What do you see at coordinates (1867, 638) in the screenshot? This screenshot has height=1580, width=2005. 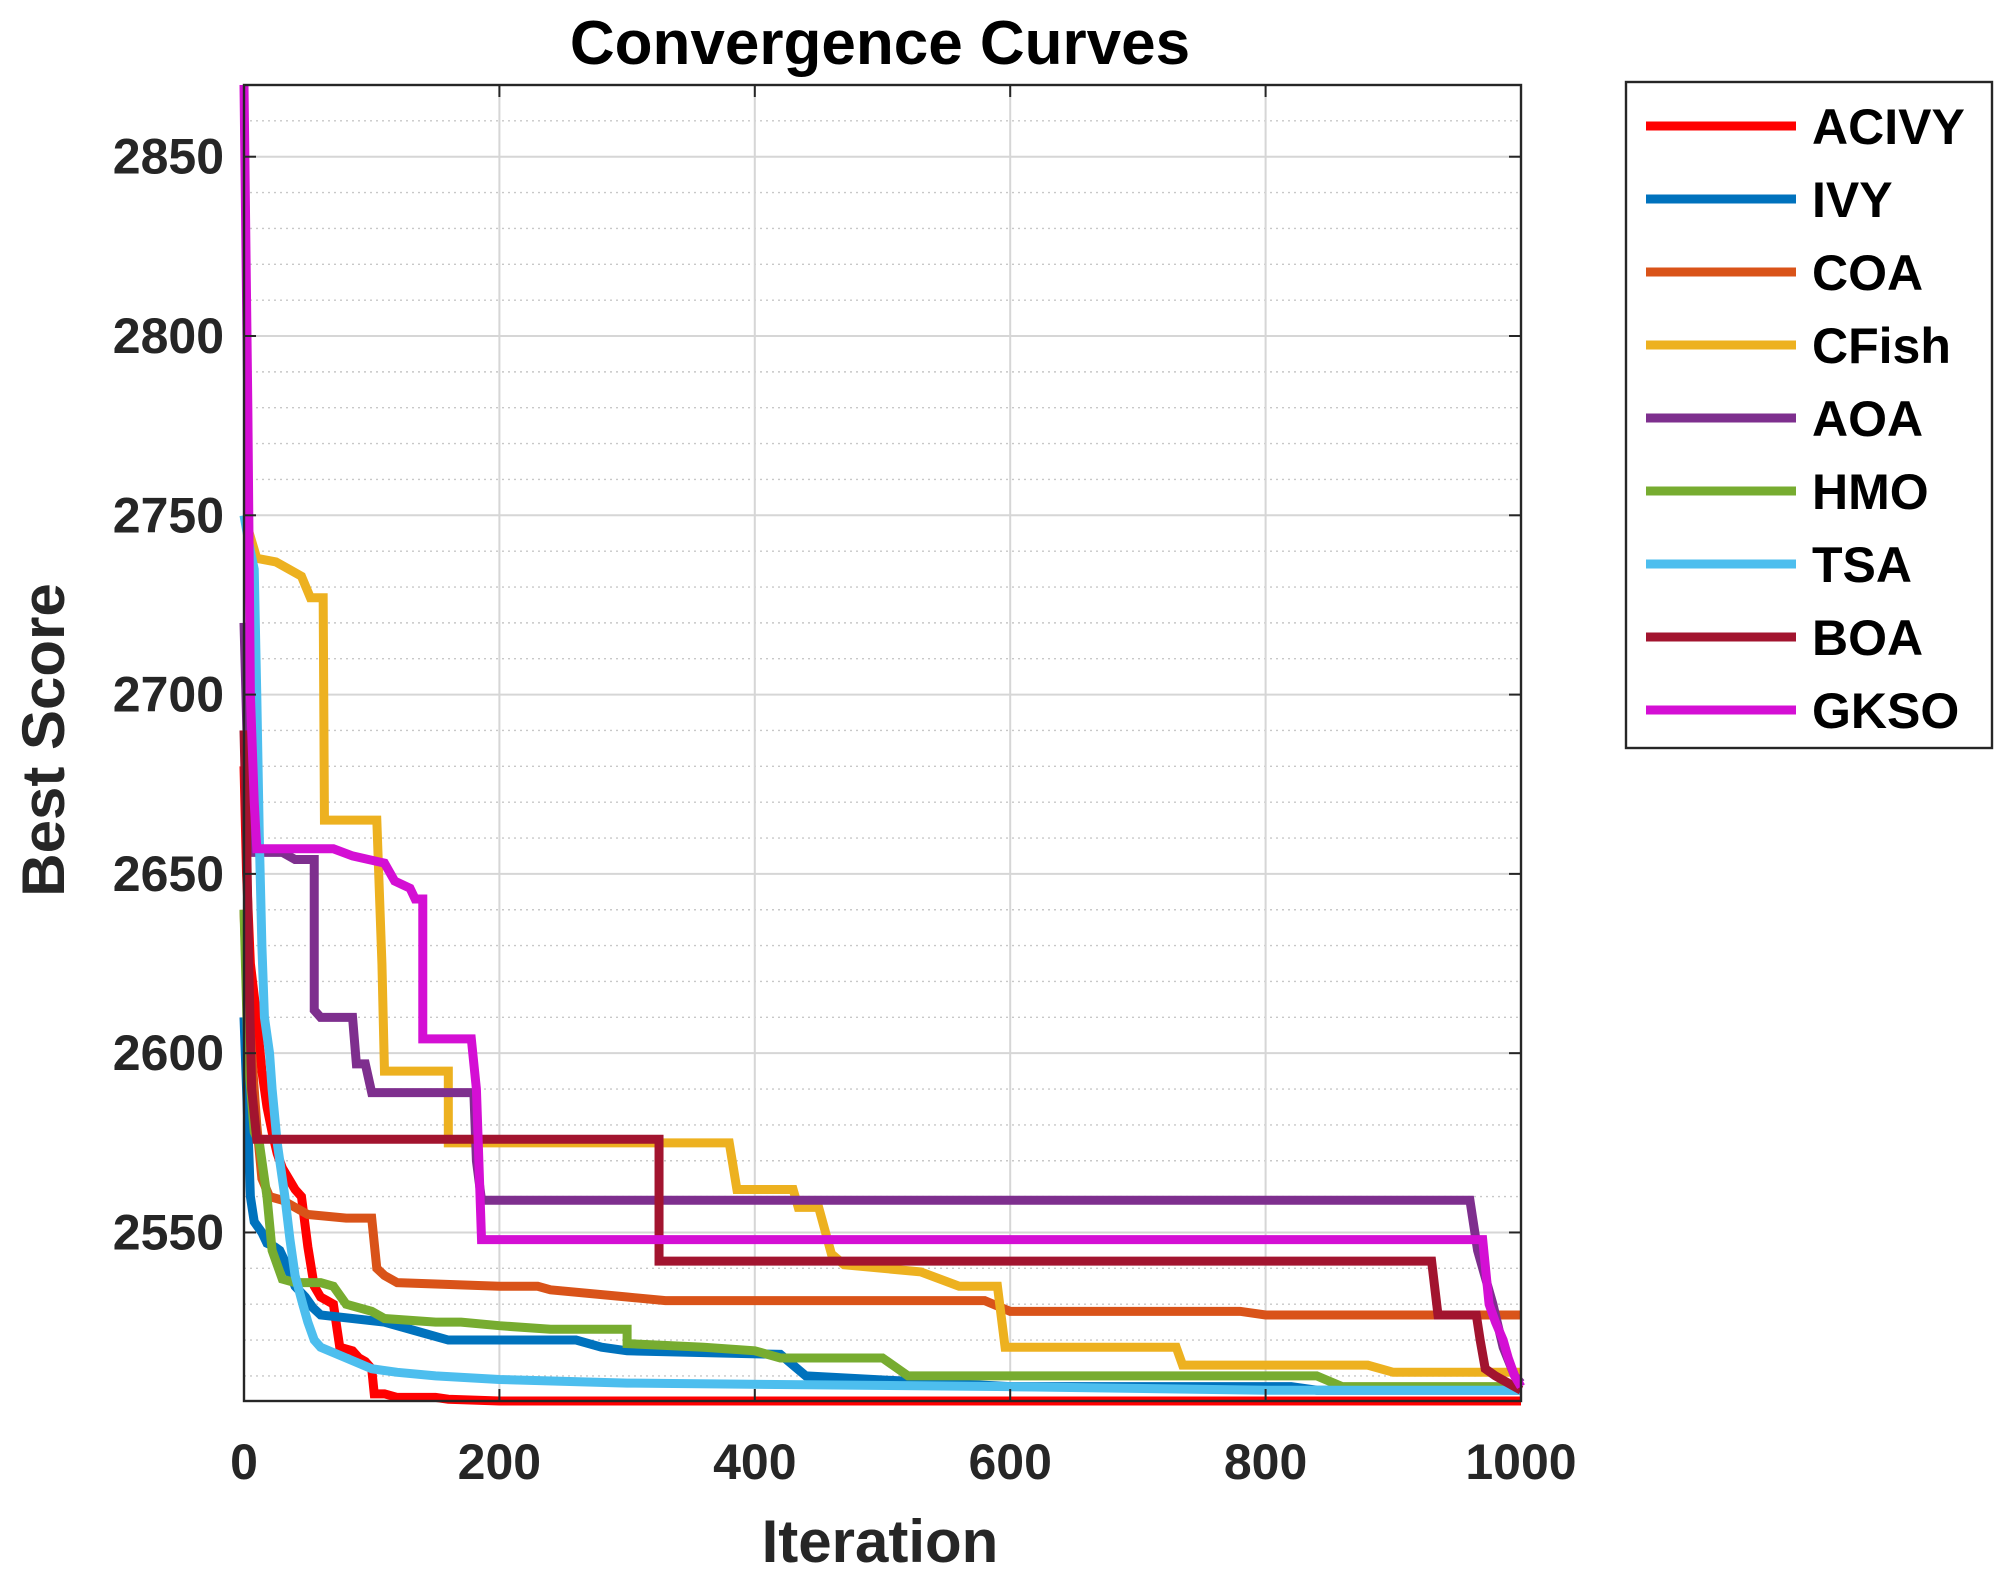 I see `legend-label-boa: BOA` at bounding box center [1867, 638].